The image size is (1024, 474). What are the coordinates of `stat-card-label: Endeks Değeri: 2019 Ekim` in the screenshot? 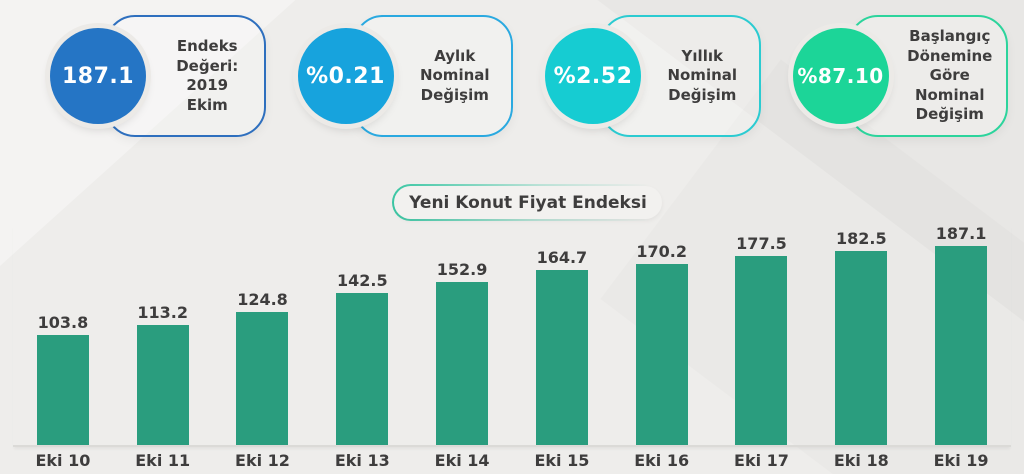 It's located at (207, 75).